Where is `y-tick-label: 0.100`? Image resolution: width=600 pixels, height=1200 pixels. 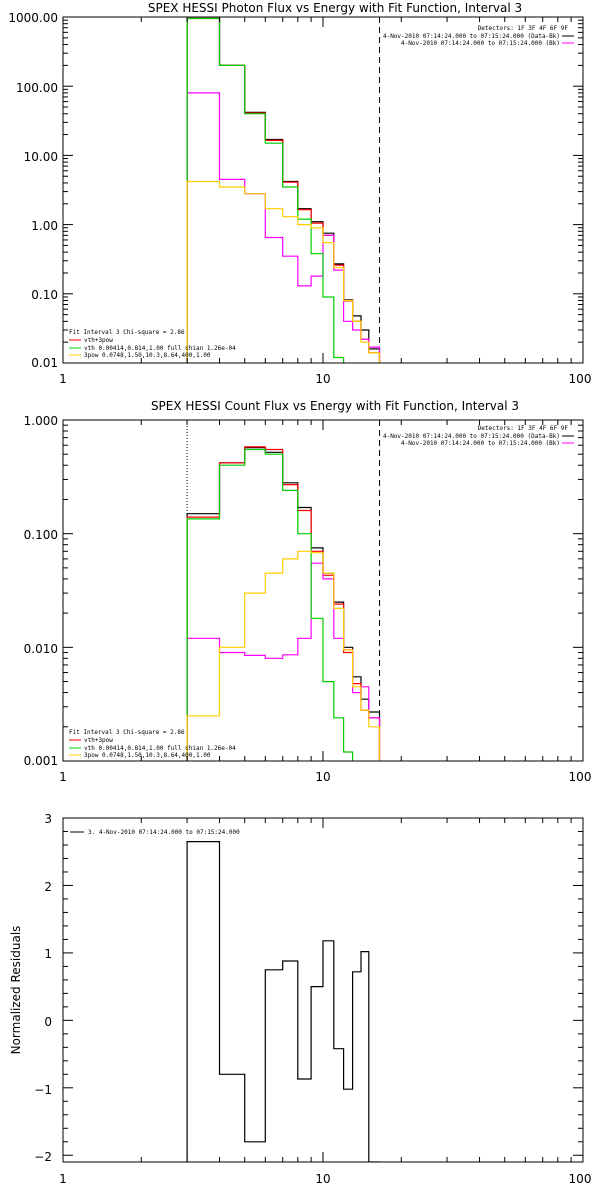 y-tick-label: 0.100 is located at coordinates (41, 535).